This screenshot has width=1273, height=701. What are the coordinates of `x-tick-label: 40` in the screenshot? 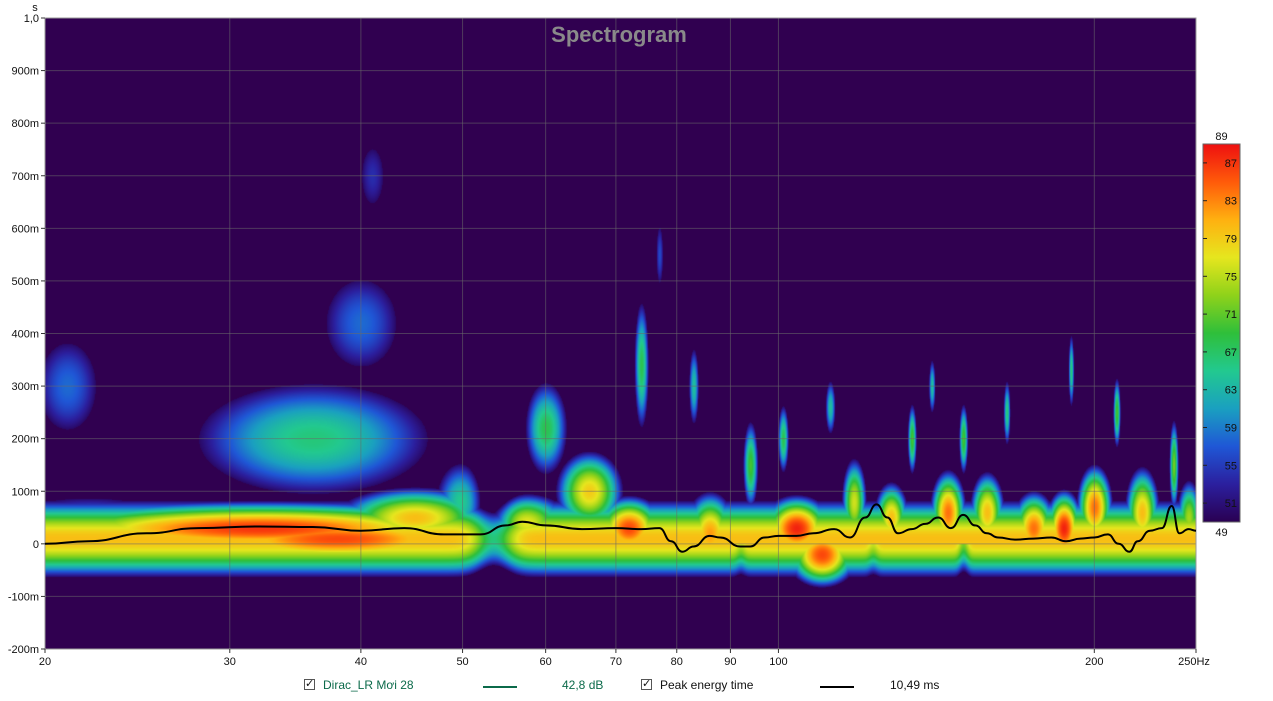 It's located at (361, 662).